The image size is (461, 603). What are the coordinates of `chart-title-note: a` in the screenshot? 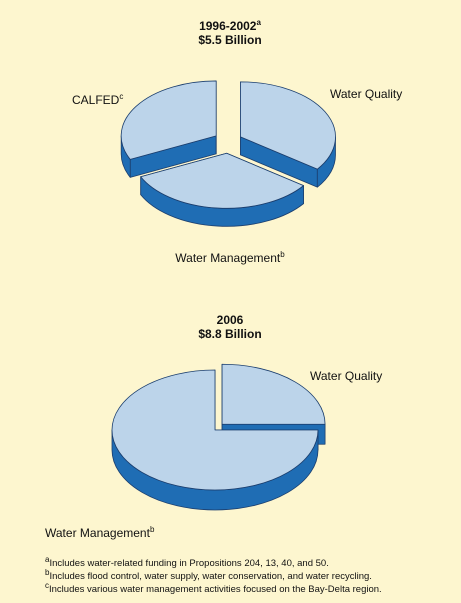 It's located at (258, 22).